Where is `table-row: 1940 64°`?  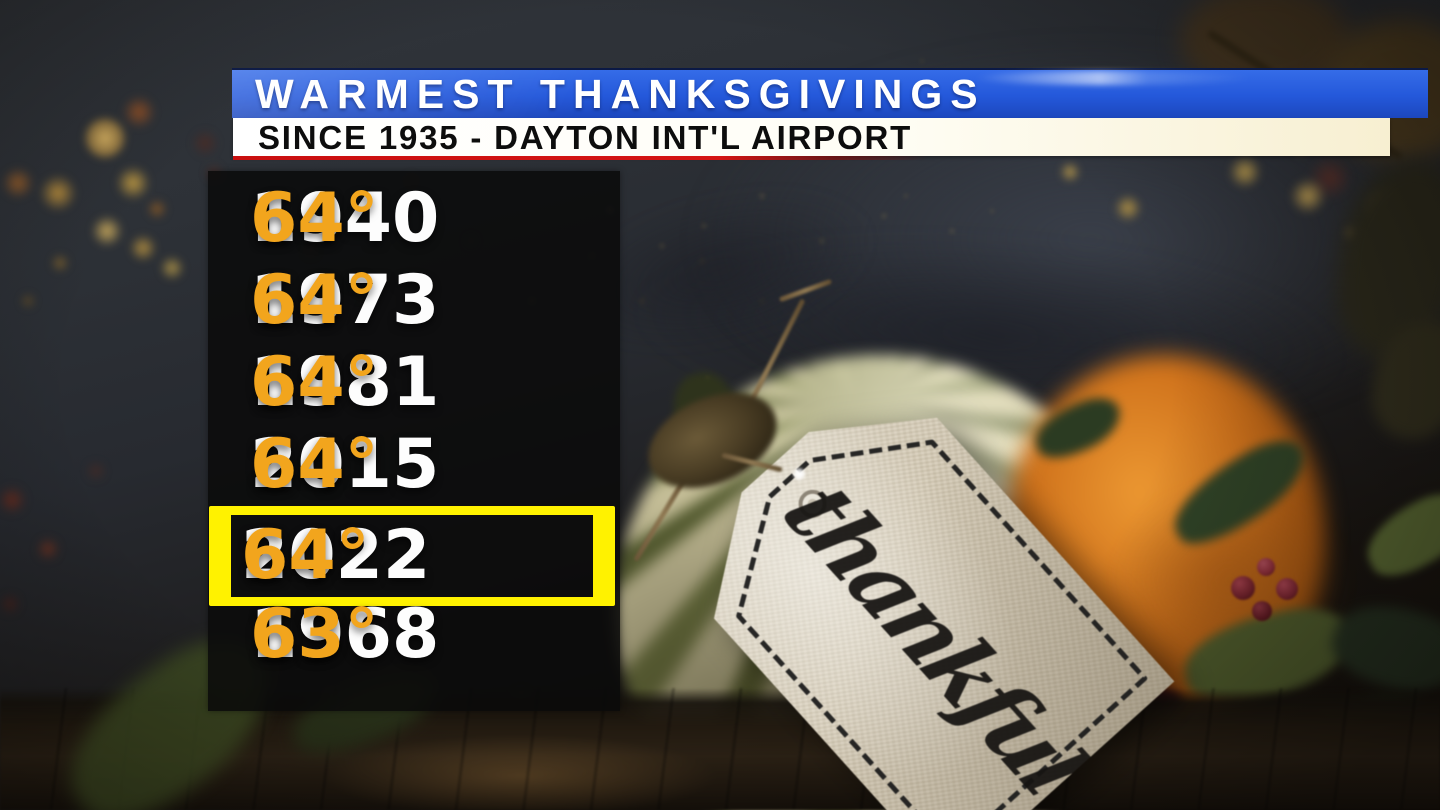
table-row: 1940 64° is located at coordinates (414, 218).